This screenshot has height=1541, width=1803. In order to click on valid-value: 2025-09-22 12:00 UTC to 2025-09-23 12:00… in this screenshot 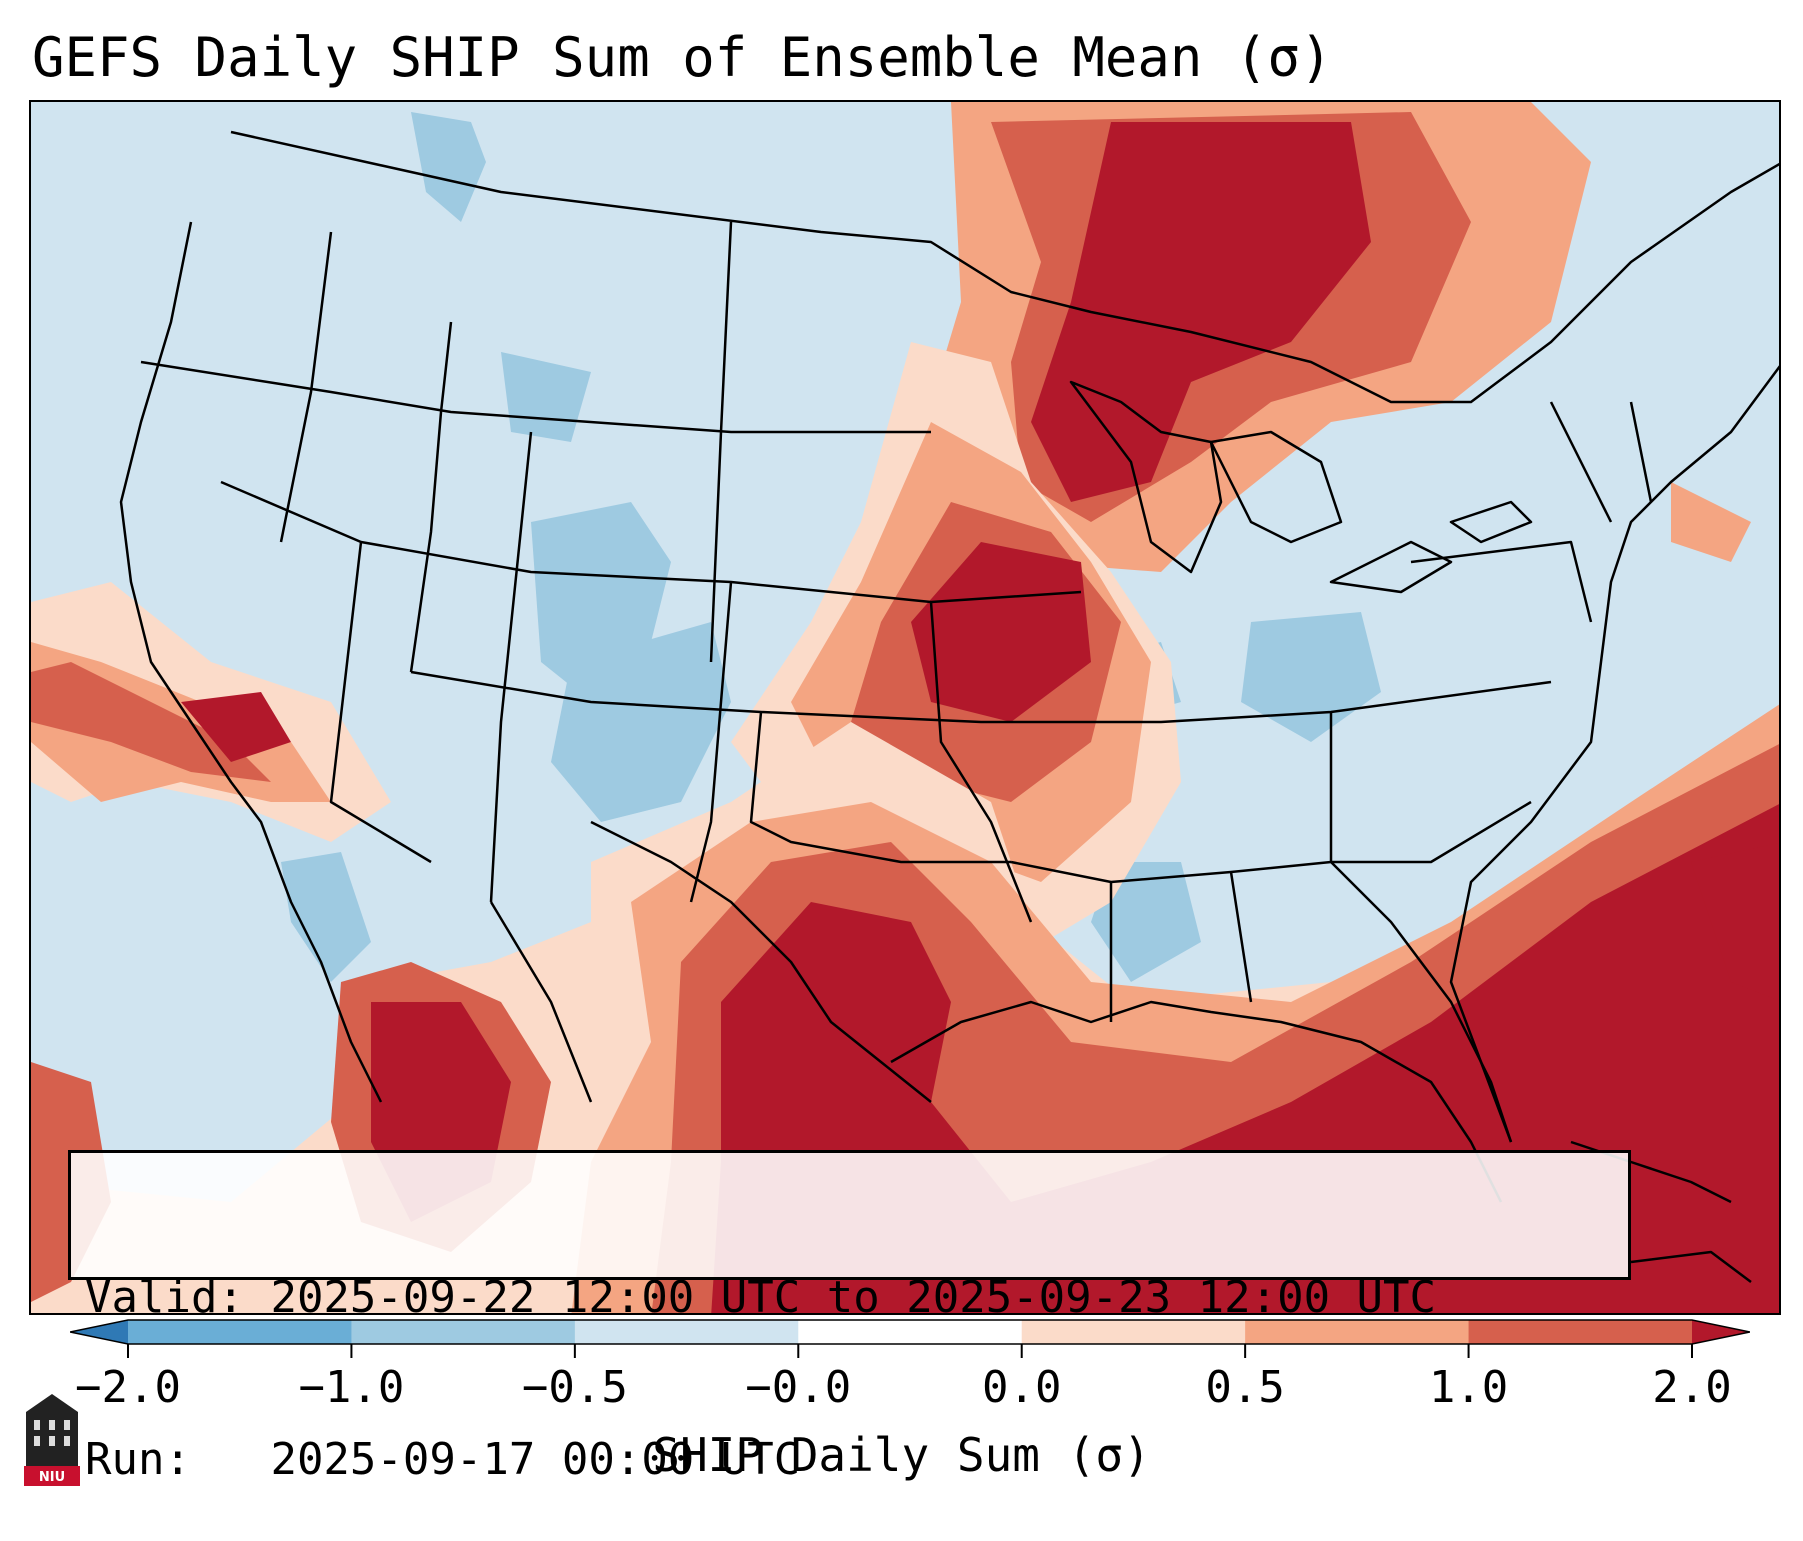, I will do `click(853, 1297)`.